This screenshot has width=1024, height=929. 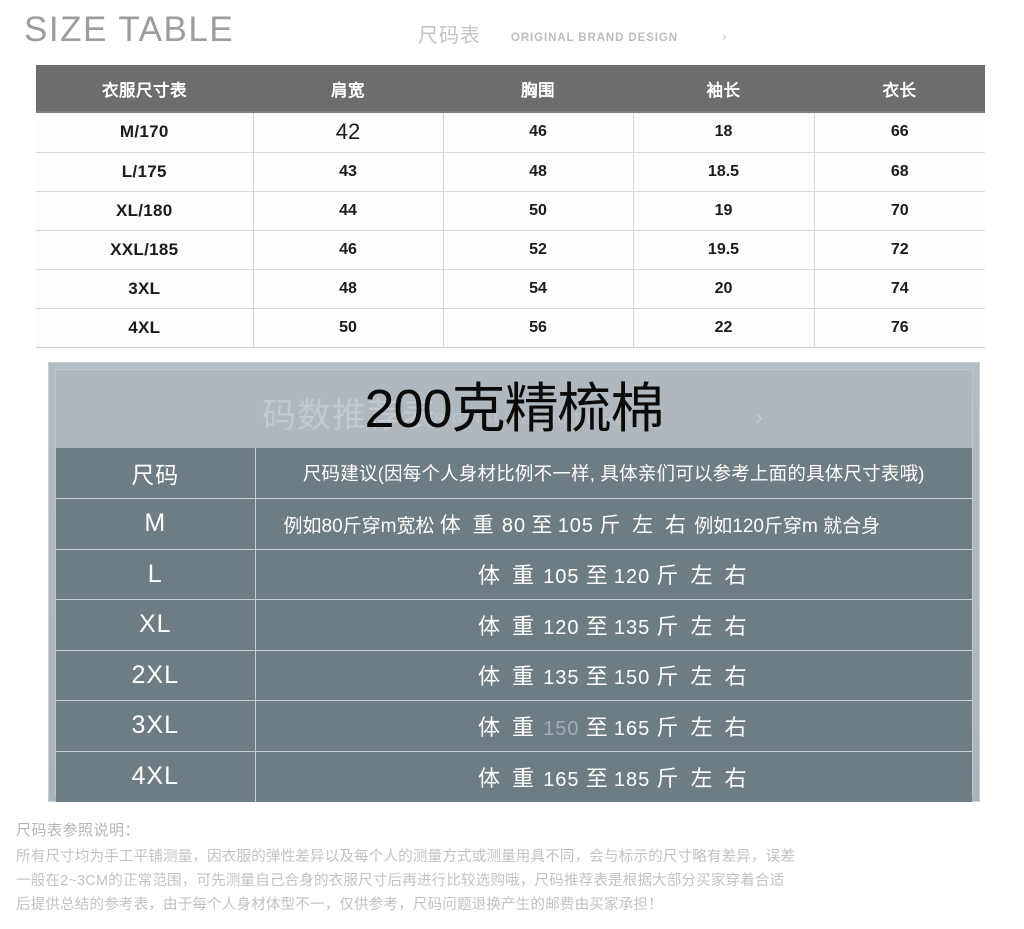 What do you see at coordinates (449, 36) in the screenshot?
I see `page-subtitle-cn: 尺码表` at bounding box center [449, 36].